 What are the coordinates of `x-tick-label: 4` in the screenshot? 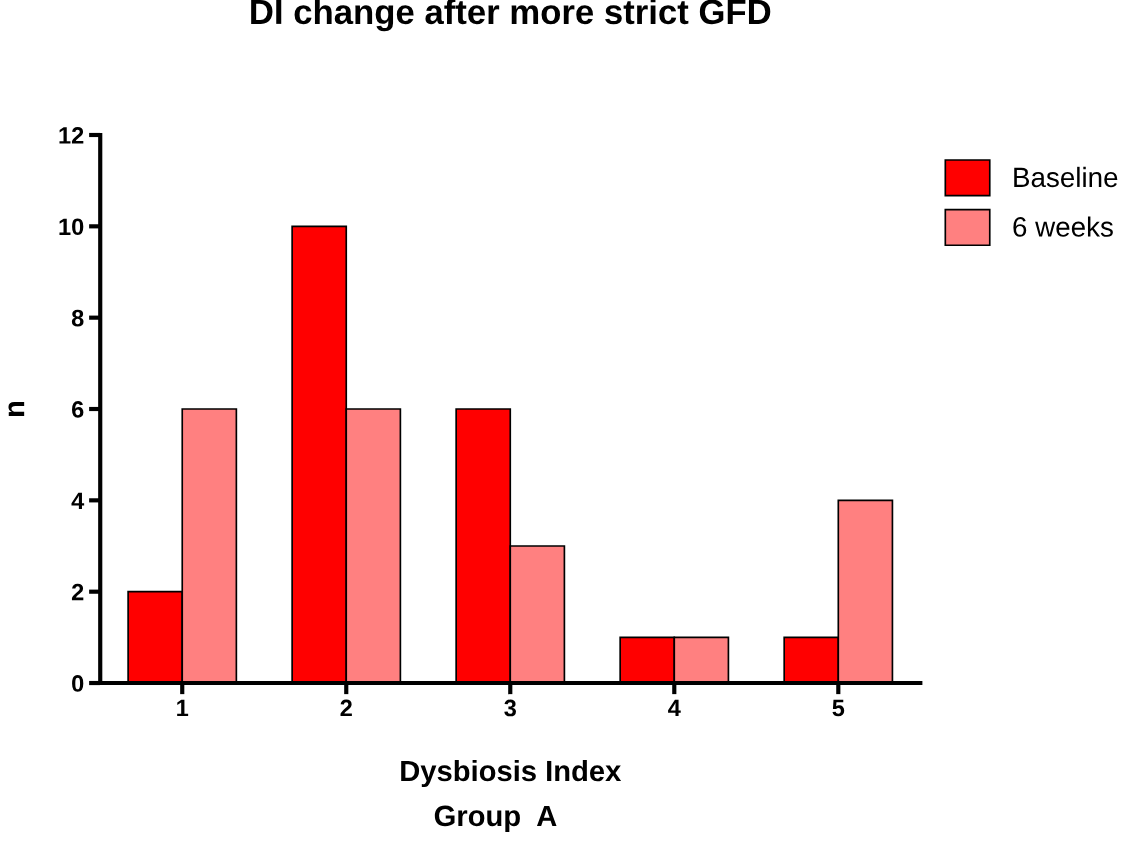 It's located at (674, 708).